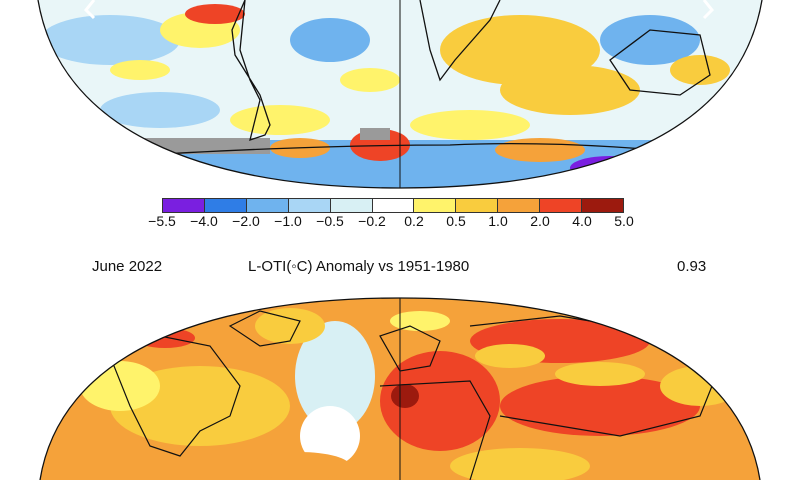 The height and width of the screenshot is (480, 800). What do you see at coordinates (127, 266) in the screenshot?
I see `map-date: June 2022` at bounding box center [127, 266].